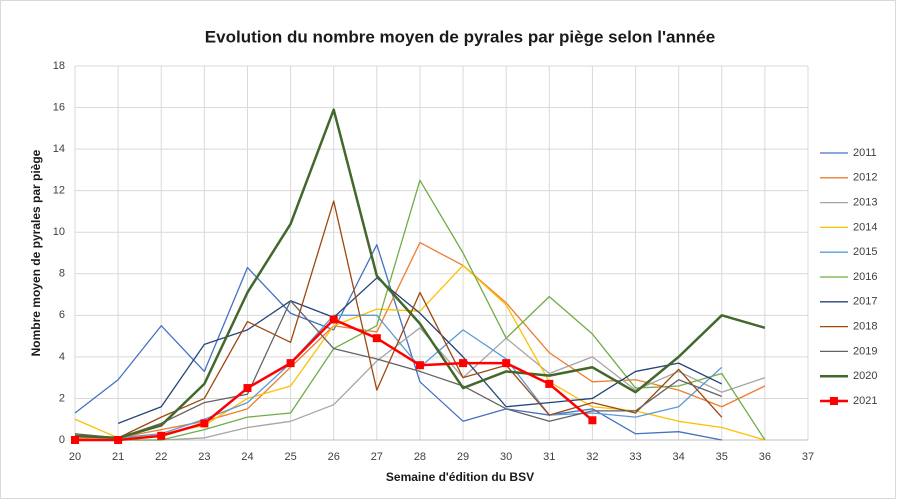 Image resolution: width=897 pixels, height=500 pixels. Describe the element at coordinates (865, 351) in the screenshot. I see `legend-label: 2019` at that location.